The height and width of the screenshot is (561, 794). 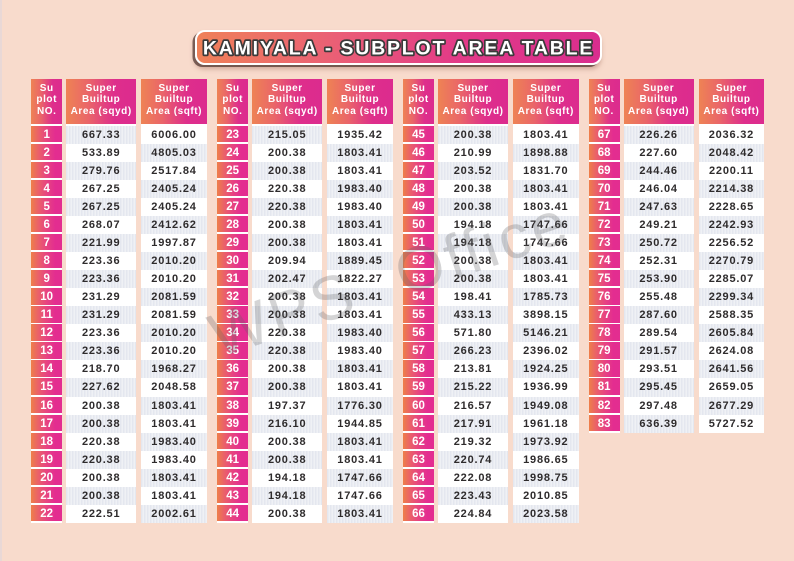 I want to click on svg-text: KAMIYALA - SUBPLOT AREA TABLE, so click(x=398, y=48).